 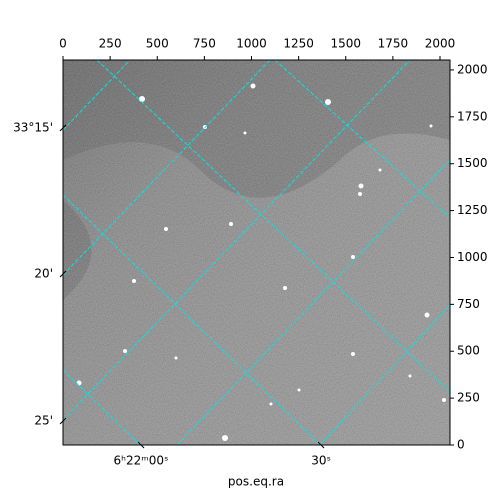 I want to click on dec-tick-label: 20', so click(x=43, y=273).